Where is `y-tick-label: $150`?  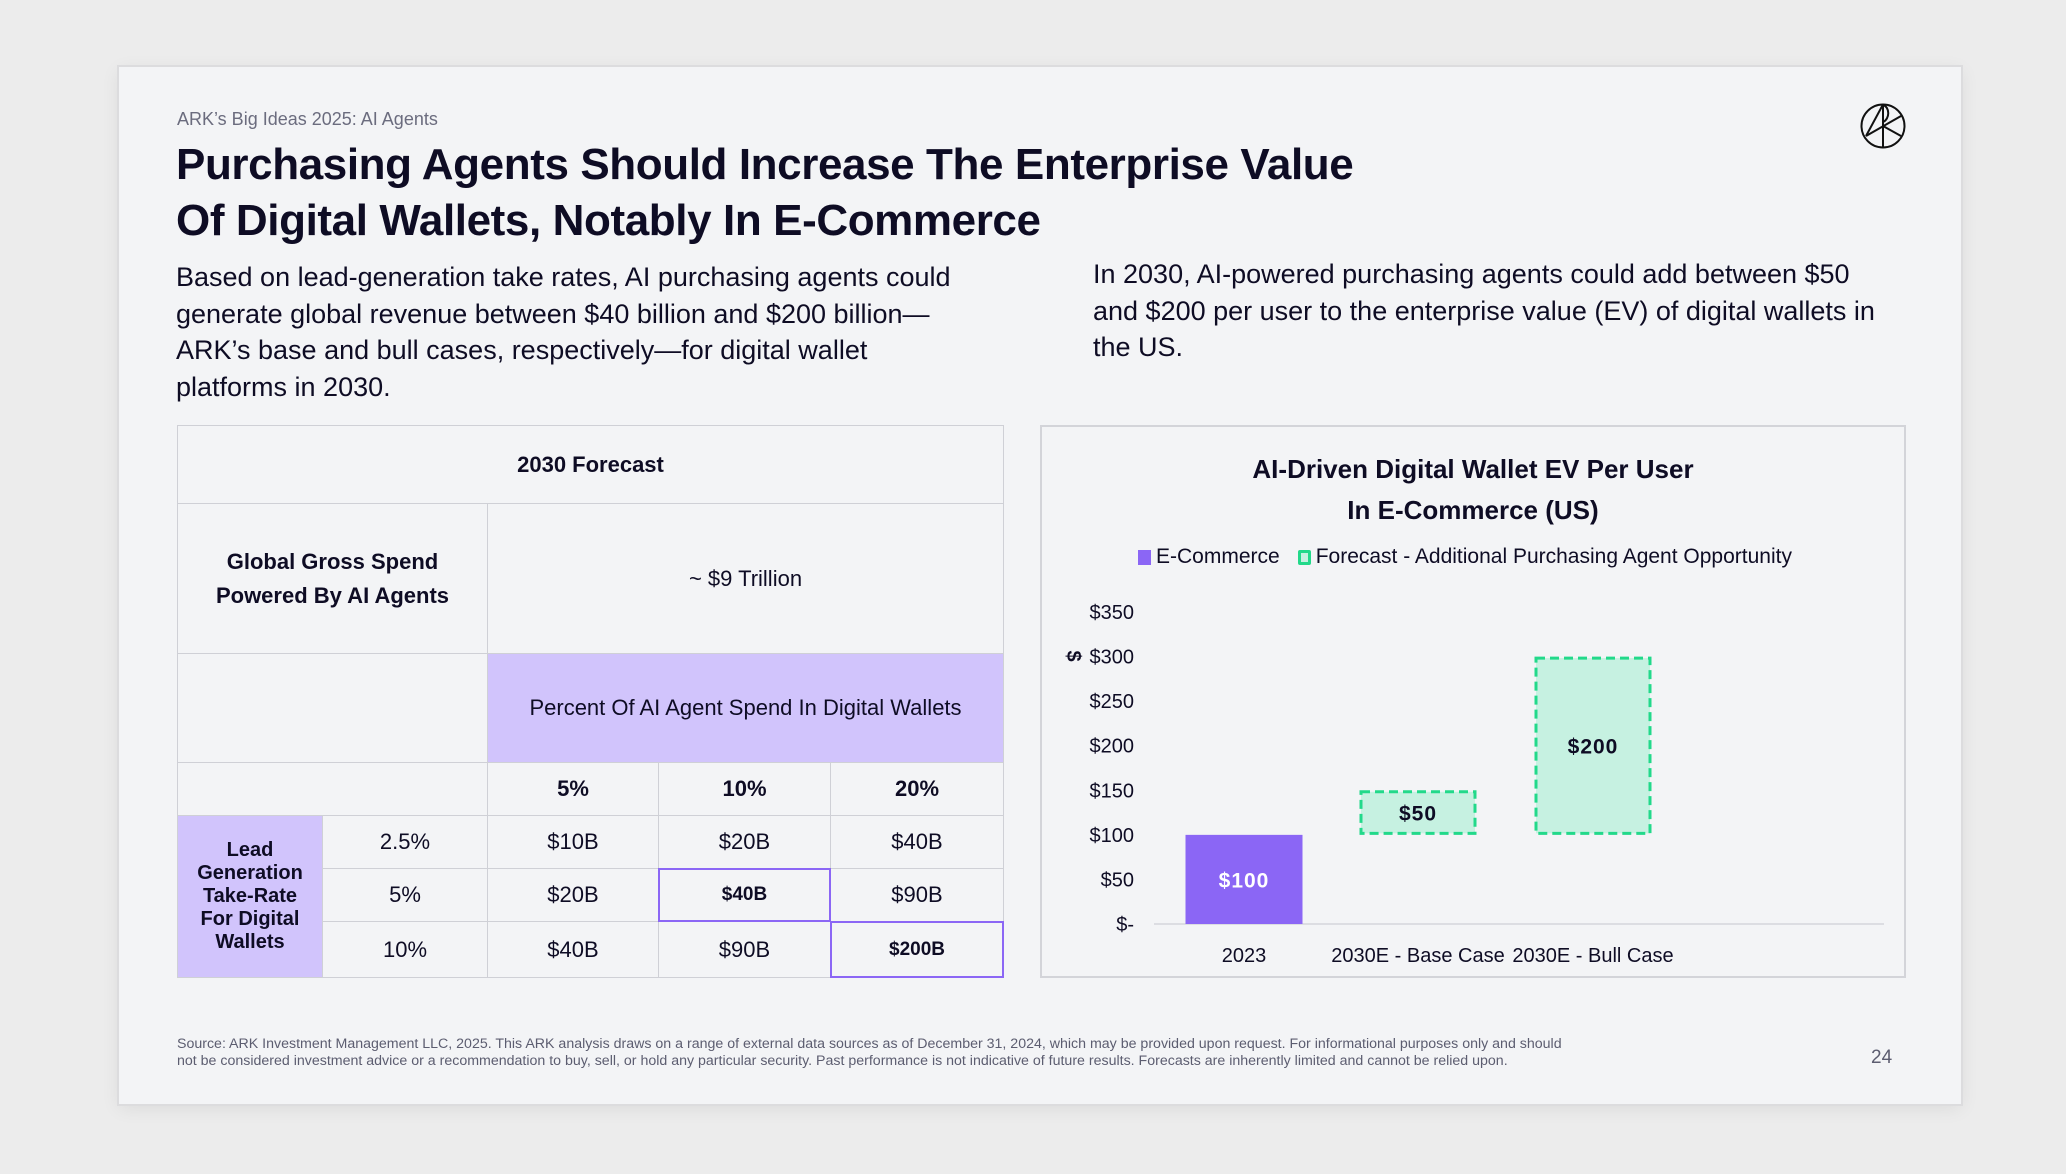
y-tick-label: $150 is located at coordinates (1112, 791).